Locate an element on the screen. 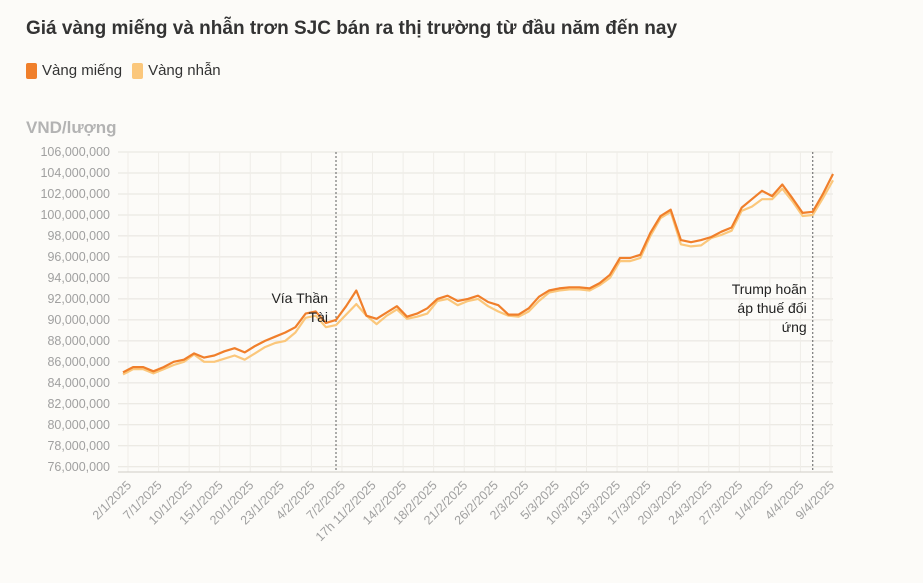 The width and height of the screenshot is (923, 583). y-tick-label: 102,000,000 is located at coordinates (75, 194).